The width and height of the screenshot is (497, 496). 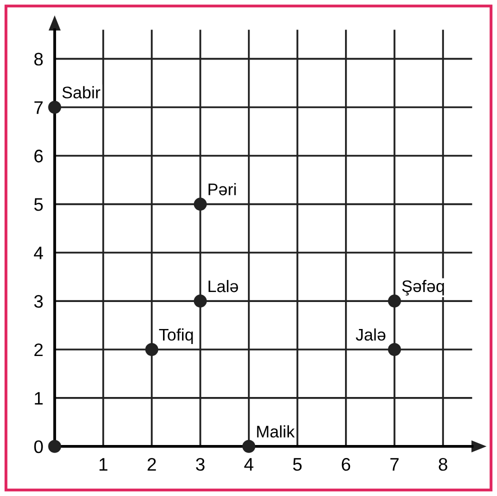 What do you see at coordinates (38, 107) in the screenshot?
I see `y-tick-label: 7` at bounding box center [38, 107].